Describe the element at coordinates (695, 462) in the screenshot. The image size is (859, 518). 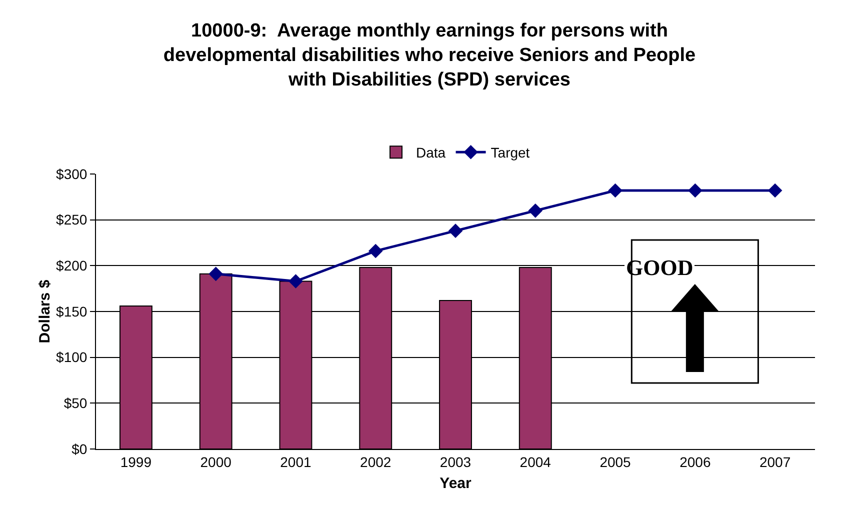
I see `x-tick-label: 2006` at that location.